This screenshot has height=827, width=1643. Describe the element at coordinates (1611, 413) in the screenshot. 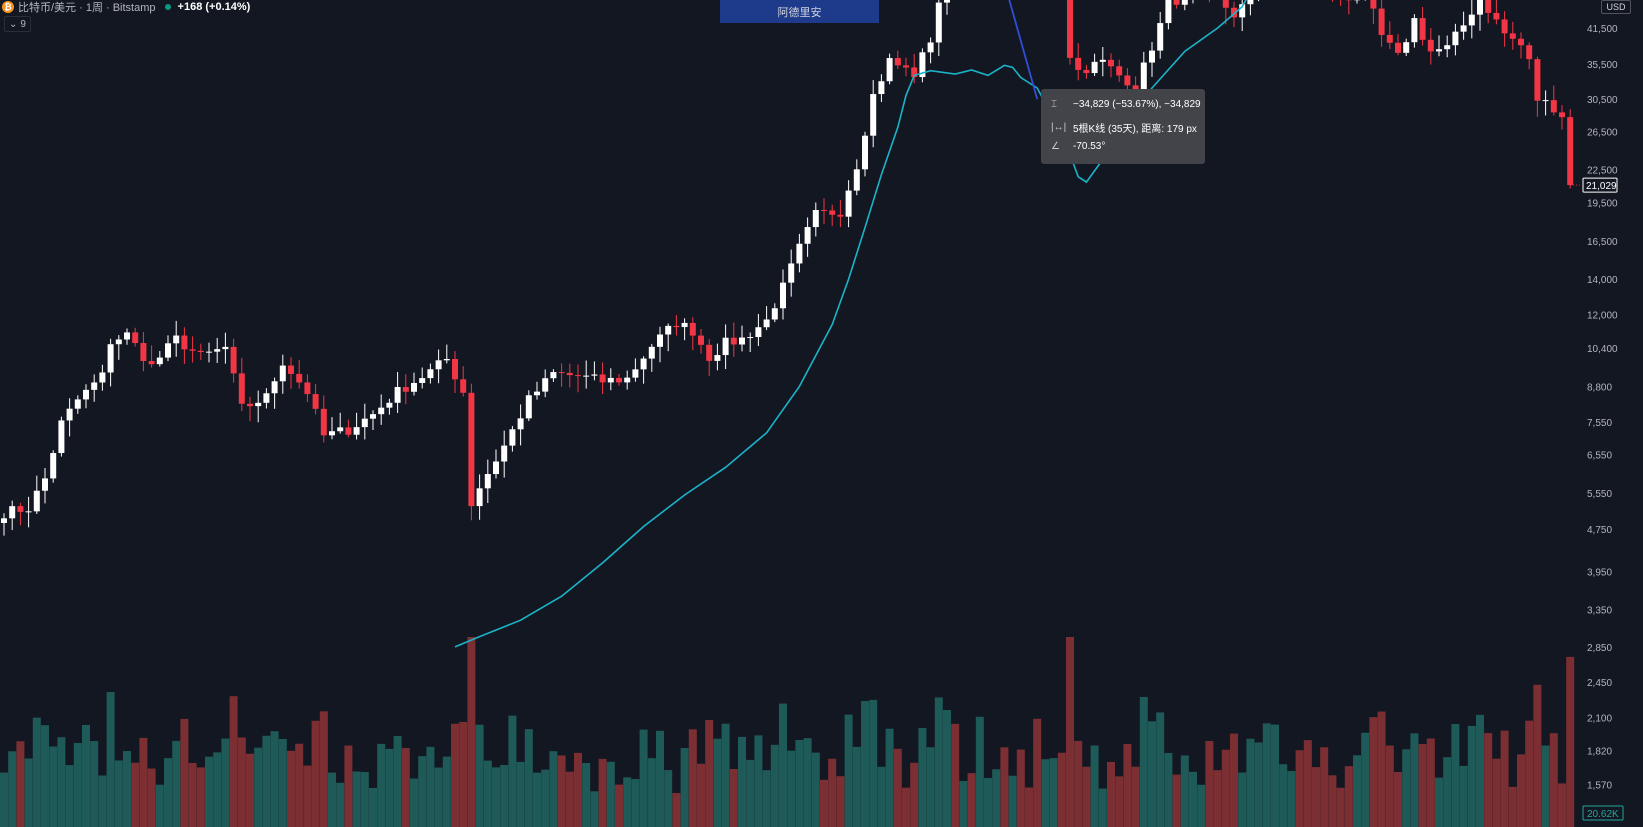

I see `price-axis-background` at that location.